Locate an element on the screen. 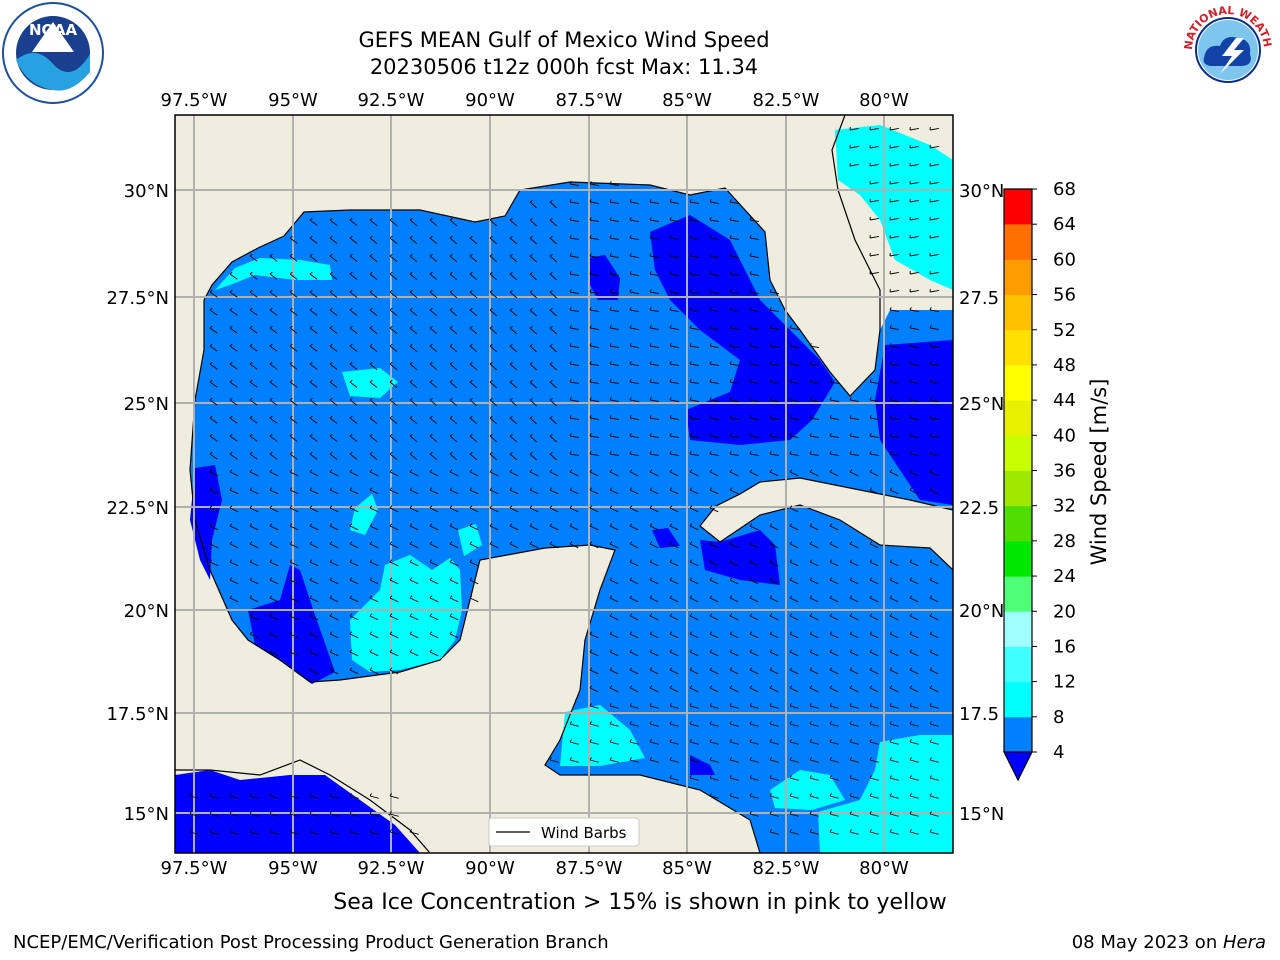  lat-label-left: 25°N is located at coordinates (146, 404).